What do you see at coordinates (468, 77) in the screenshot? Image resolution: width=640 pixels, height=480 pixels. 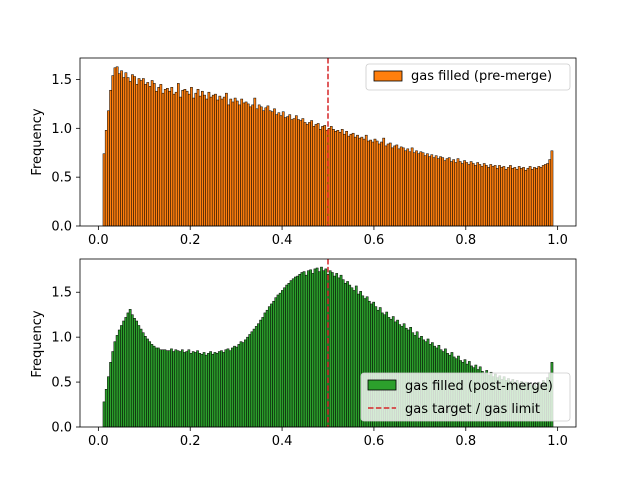 I see `pre-merge-legend: gas filled (pre-merge)` at bounding box center [468, 77].